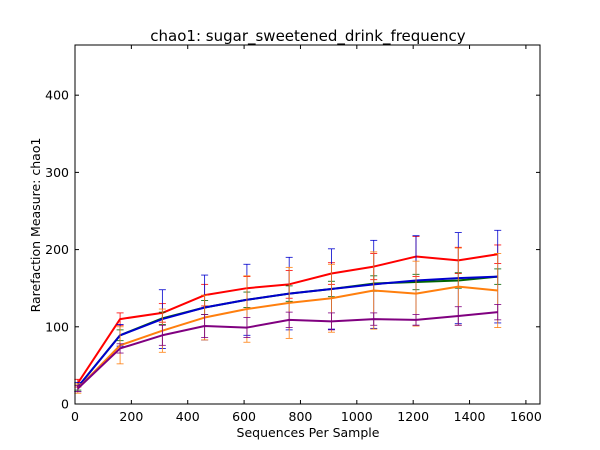 The height and width of the screenshot is (450, 600). What do you see at coordinates (75, 416) in the screenshot?
I see `x-tick-label: 0` at bounding box center [75, 416].